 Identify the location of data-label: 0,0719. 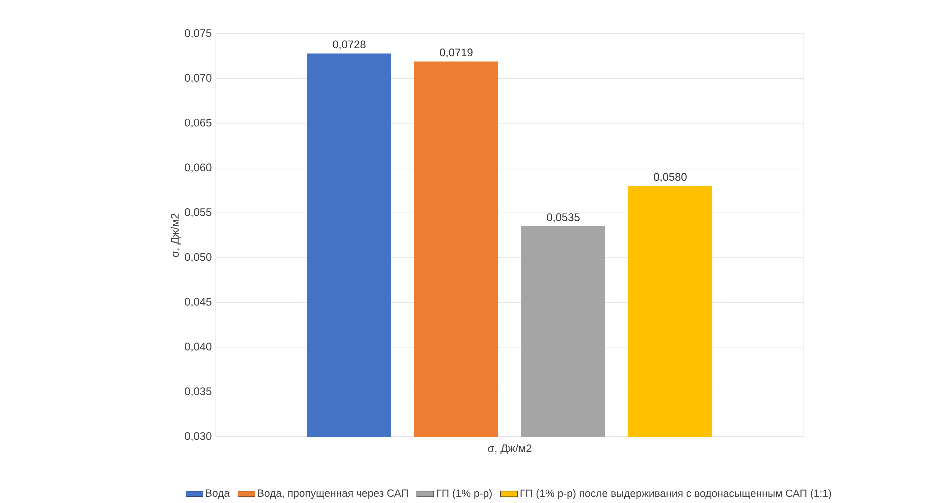
(456, 53).